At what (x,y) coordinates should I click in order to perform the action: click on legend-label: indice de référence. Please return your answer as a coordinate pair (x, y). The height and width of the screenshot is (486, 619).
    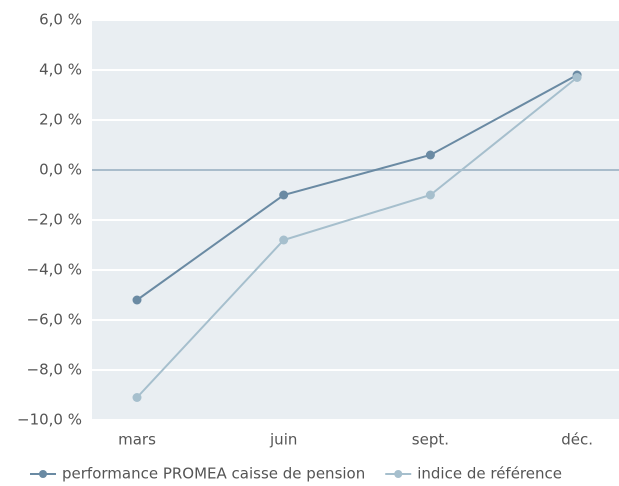
    Looking at the image, I should click on (489, 474).